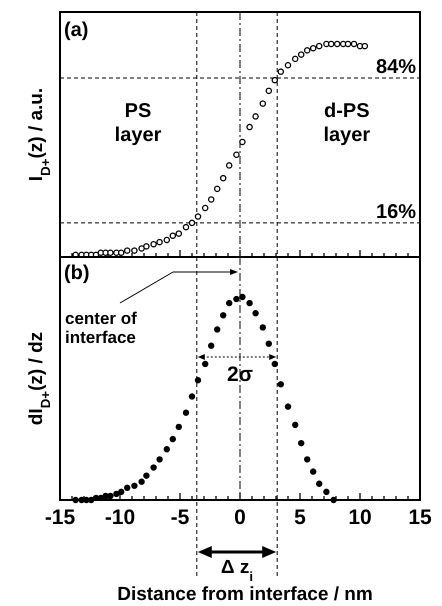  What do you see at coordinates (346, 123) in the screenshot?
I see `annotation: d-PS layer` at bounding box center [346, 123].